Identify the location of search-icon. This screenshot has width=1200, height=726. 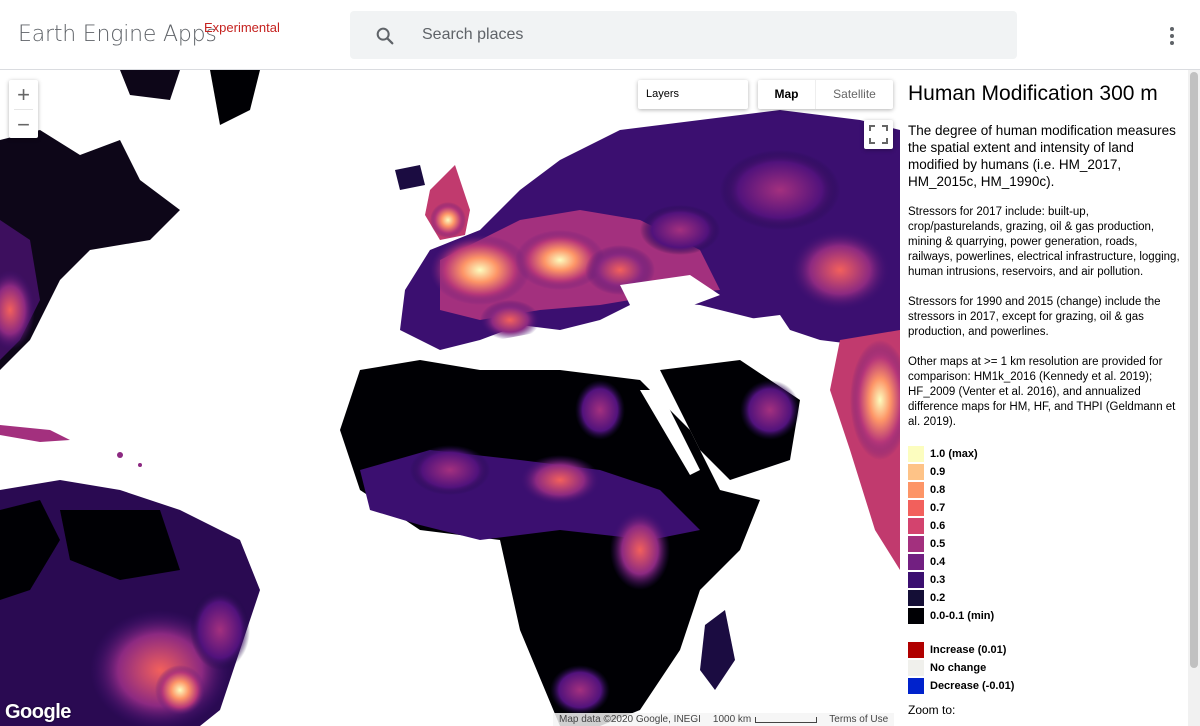
(385, 36).